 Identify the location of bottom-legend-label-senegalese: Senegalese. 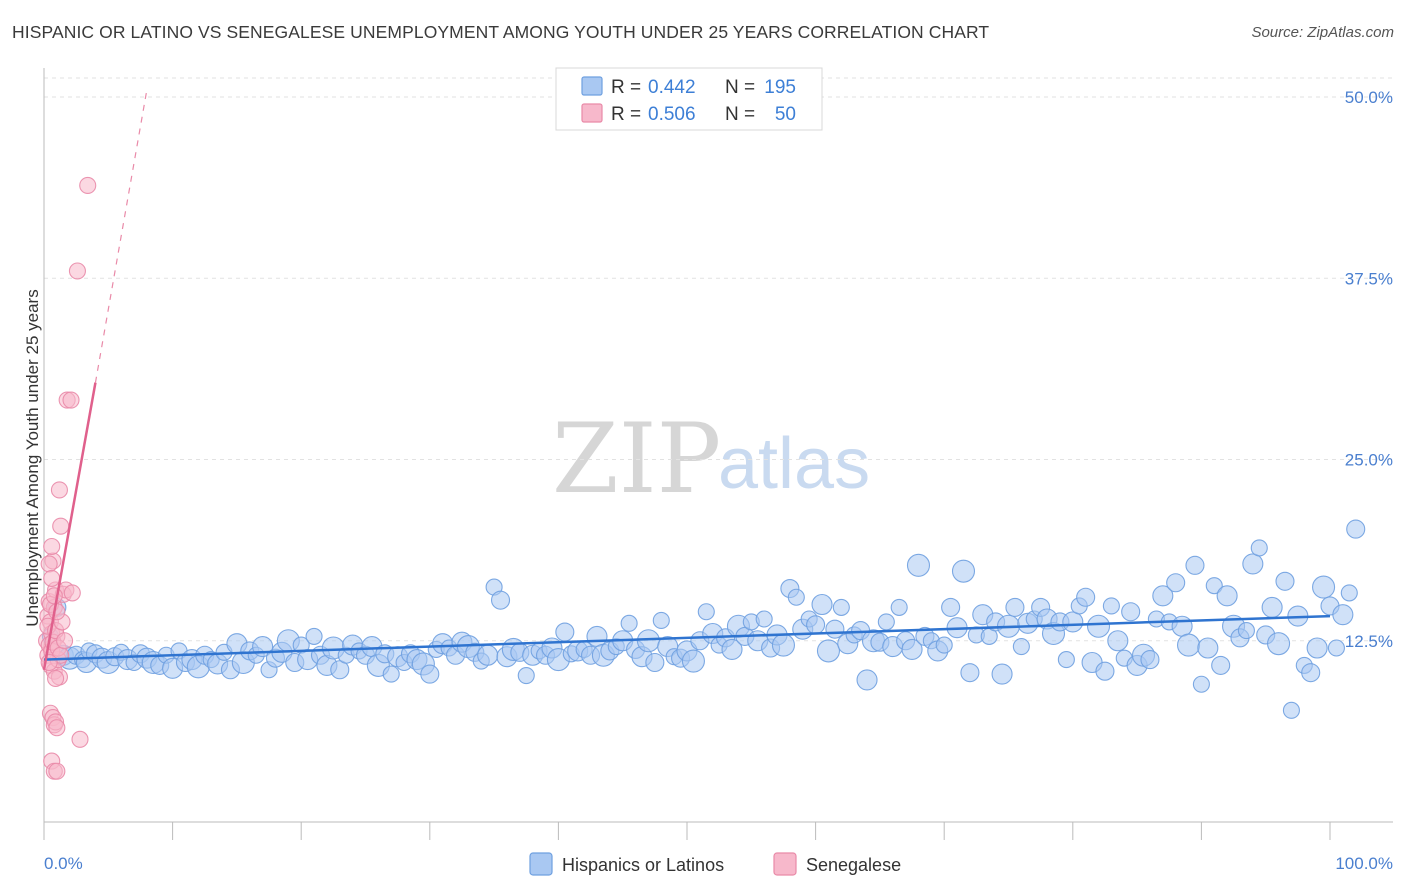
(853, 865).